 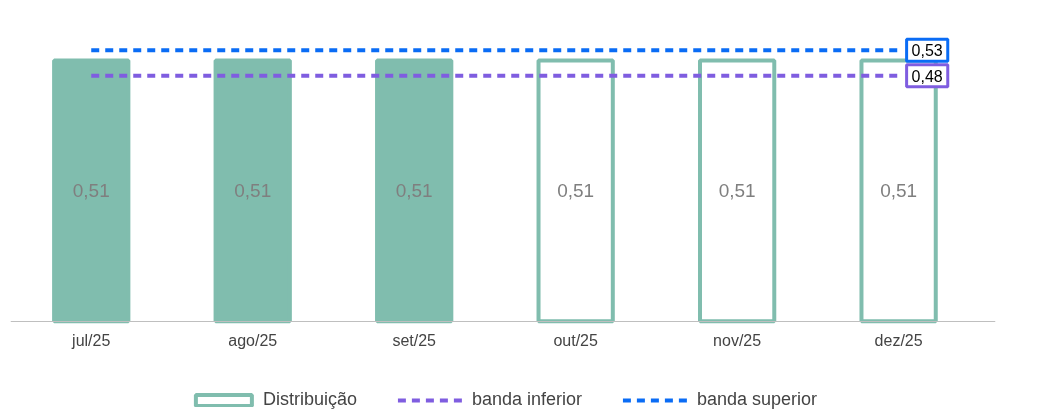 What do you see at coordinates (309, 399) in the screenshot?
I see `legend-label: Distribuição` at bounding box center [309, 399].